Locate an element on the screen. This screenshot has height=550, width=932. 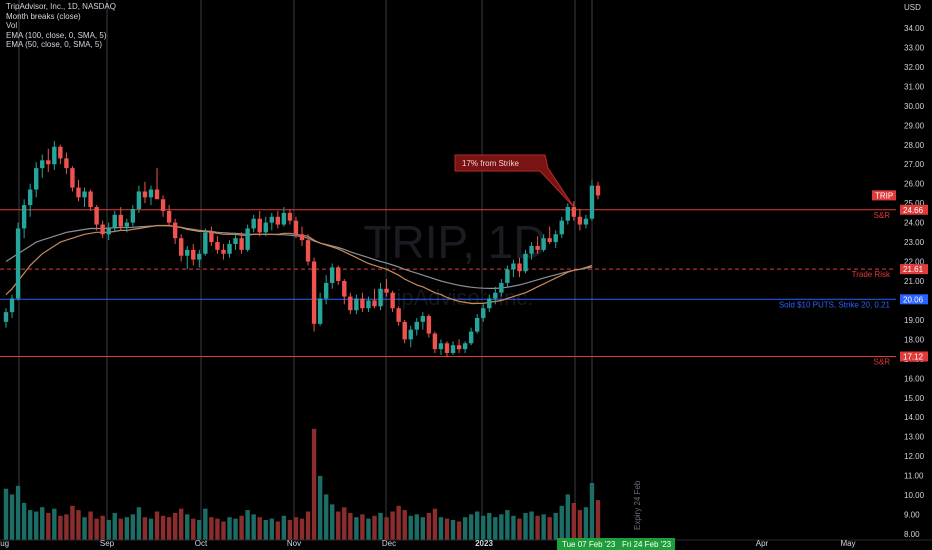
y-tick-label: 11.00 is located at coordinates (914, 476).